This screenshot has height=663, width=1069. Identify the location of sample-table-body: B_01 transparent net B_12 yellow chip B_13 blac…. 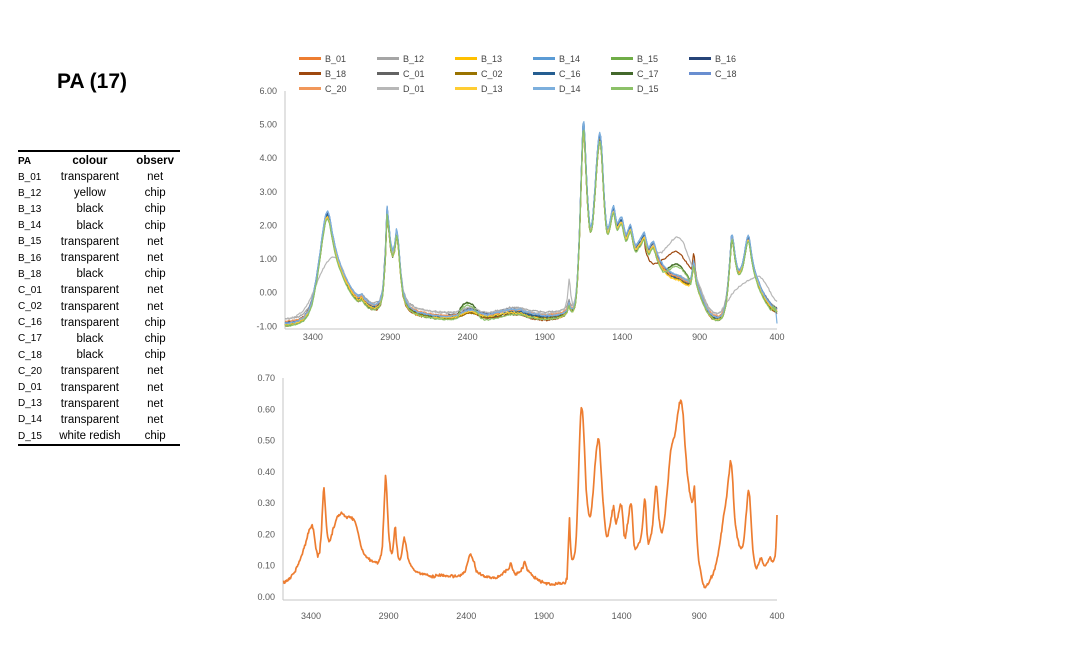
(99, 307).